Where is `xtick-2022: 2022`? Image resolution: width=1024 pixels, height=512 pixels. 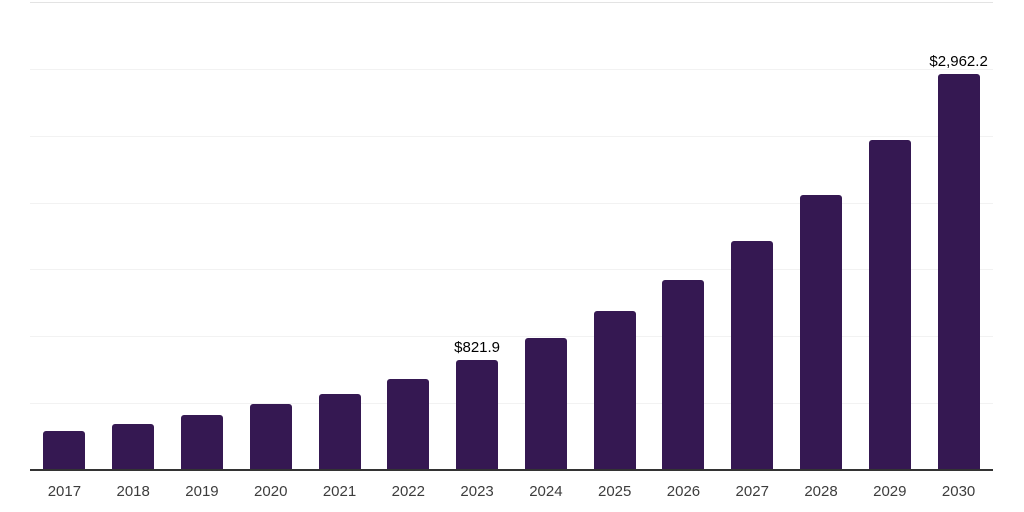
xtick-2022: 2022 is located at coordinates (408, 491).